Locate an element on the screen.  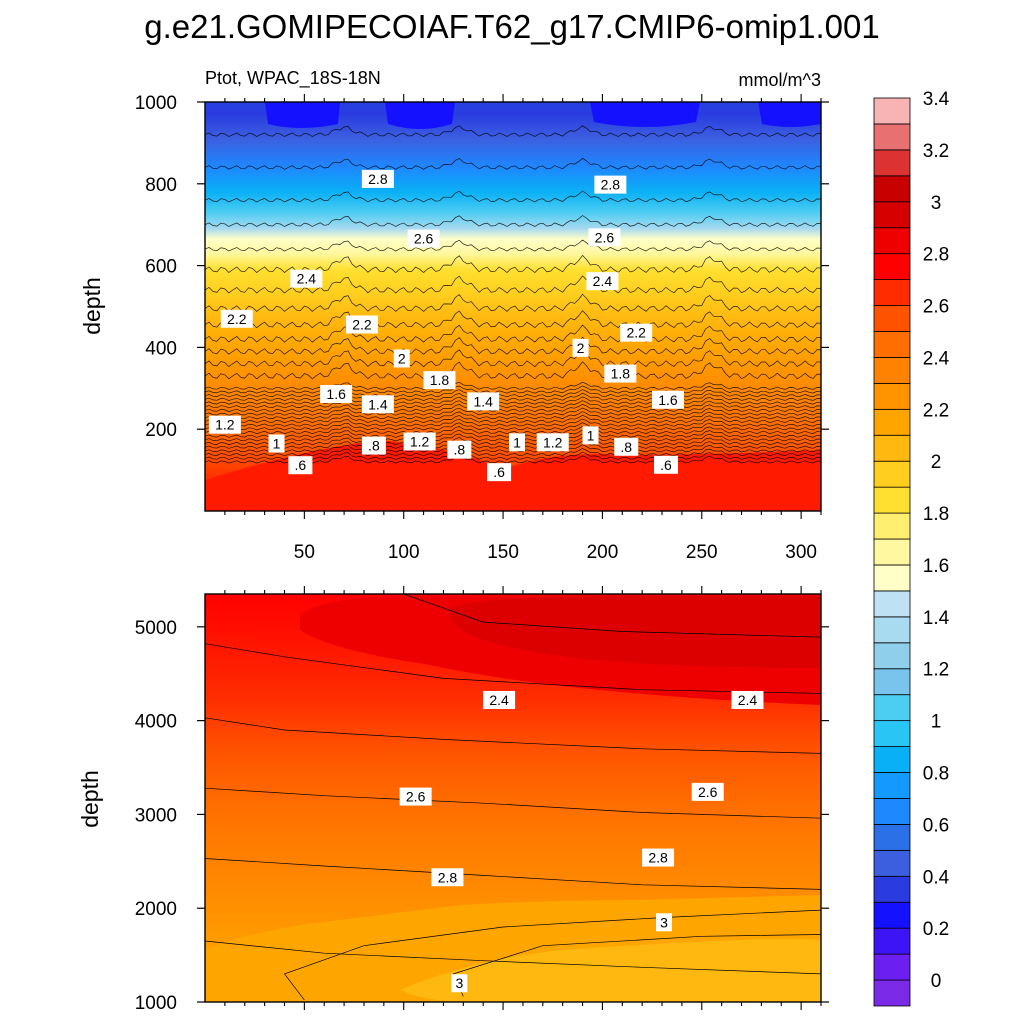
contour-label: 2.4 is located at coordinates (747, 699).